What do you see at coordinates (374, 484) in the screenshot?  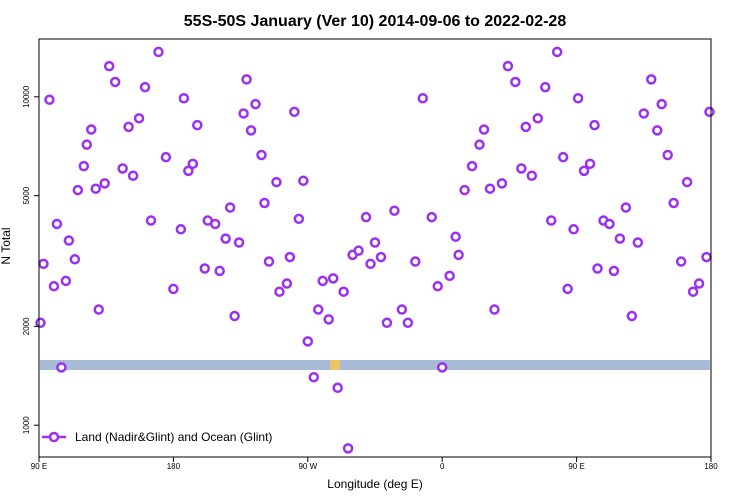 I see `x-axis-label: Longitude (deg E)` at bounding box center [374, 484].